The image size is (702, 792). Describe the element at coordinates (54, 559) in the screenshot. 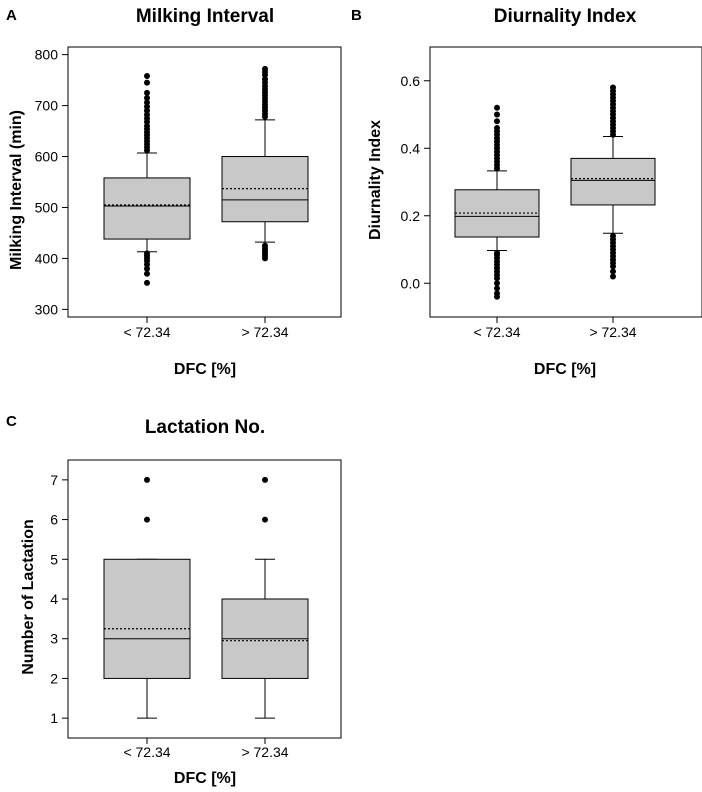

I see `y-tick-label: 5` at that location.